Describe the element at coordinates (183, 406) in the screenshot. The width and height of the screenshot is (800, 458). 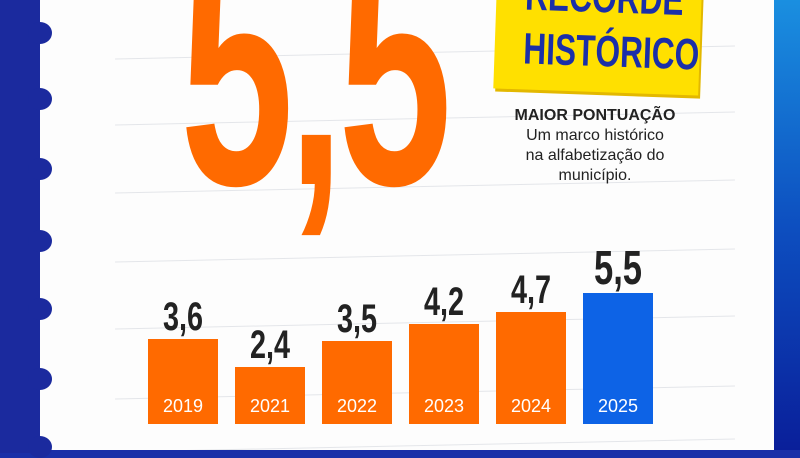
I see `year-label: 2019` at that location.